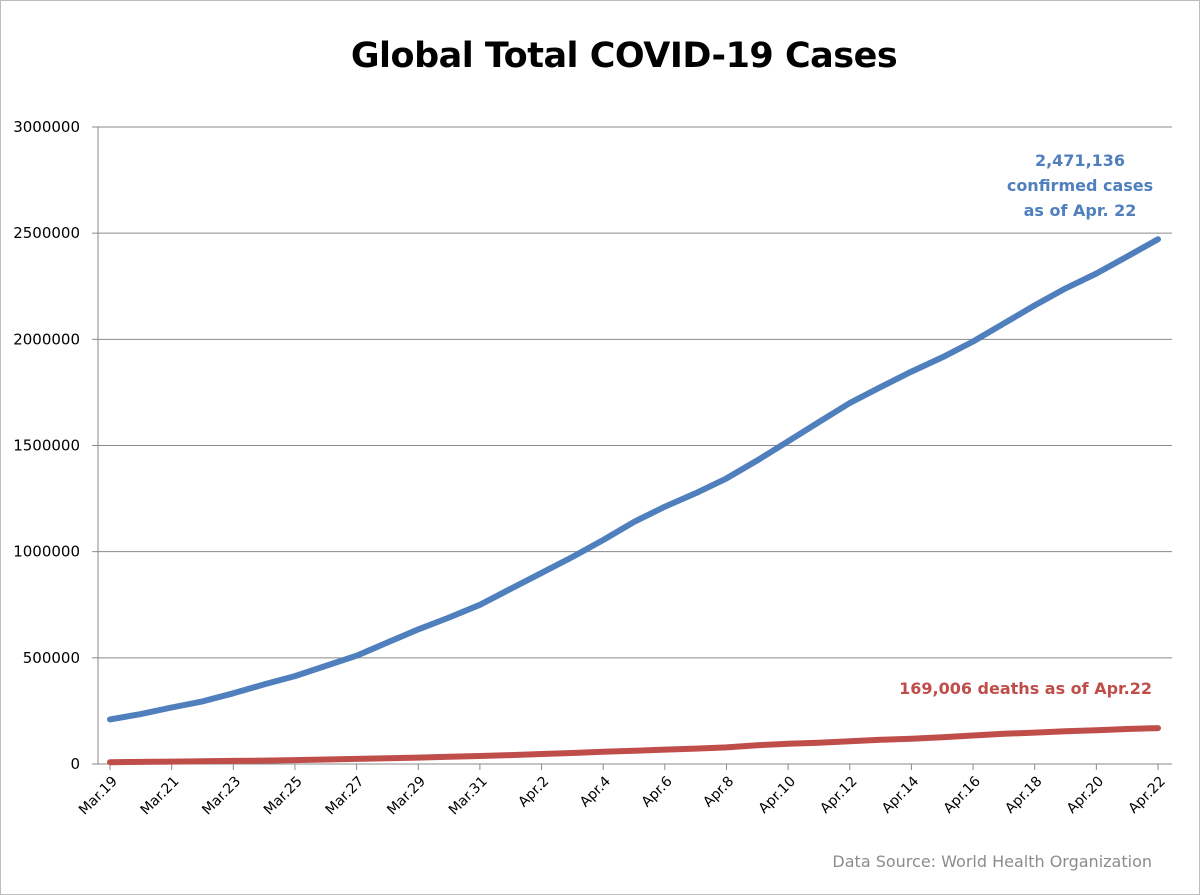 The image size is (1200, 895). I want to click on x-tick-label: Apr.16, so click(962, 794).